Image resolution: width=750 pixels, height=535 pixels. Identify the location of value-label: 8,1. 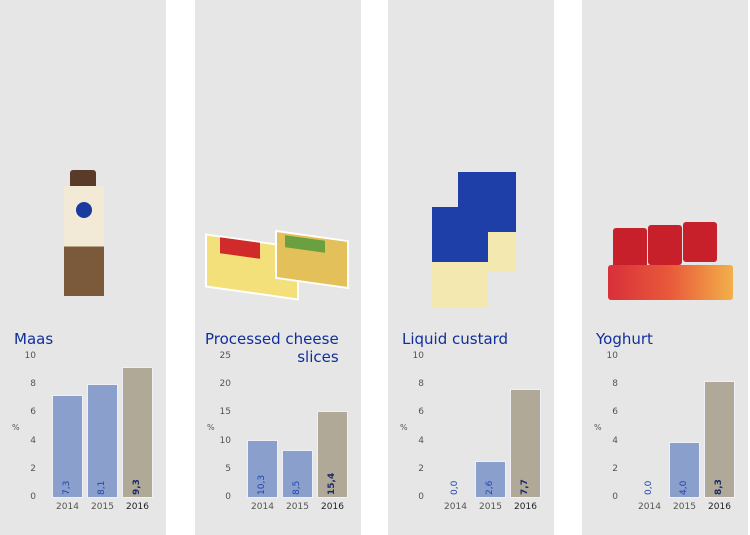
(102, 487).